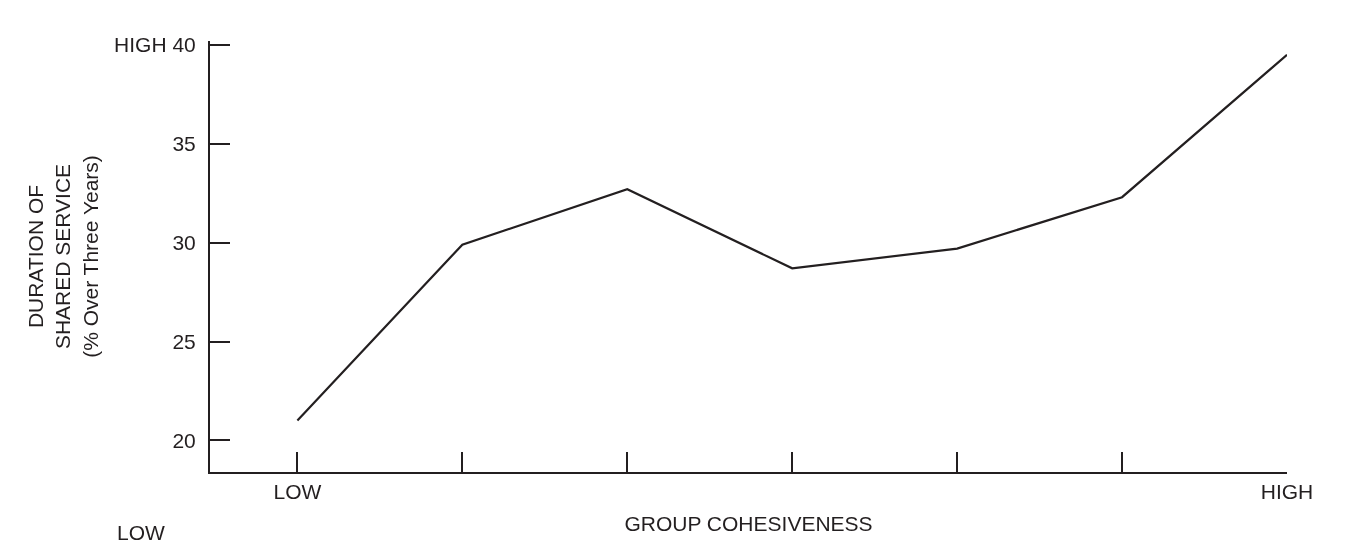 The width and height of the screenshot is (1355, 558). What do you see at coordinates (184, 440) in the screenshot?
I see `y-tick-label: 20` at bounding box center [184, 440].